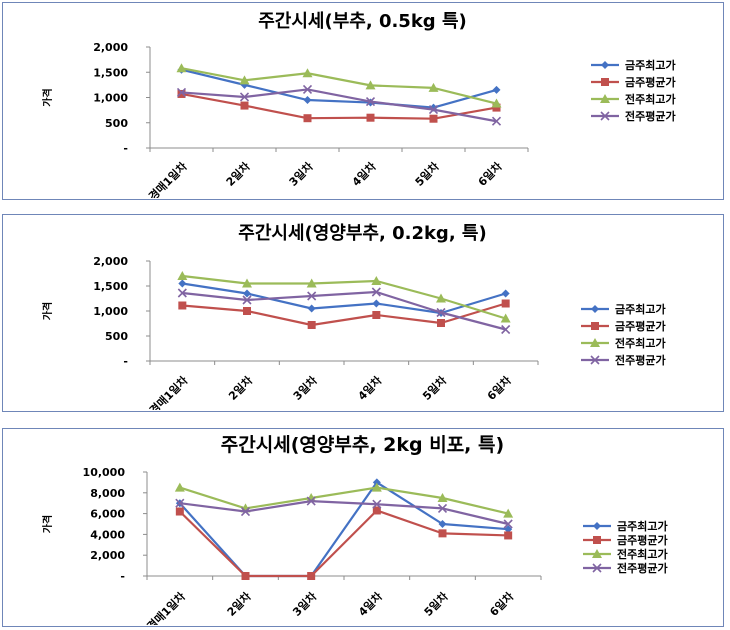 The image size is (730, 630). I want to click on y-tick-label: 4,000, so click(107, 534).